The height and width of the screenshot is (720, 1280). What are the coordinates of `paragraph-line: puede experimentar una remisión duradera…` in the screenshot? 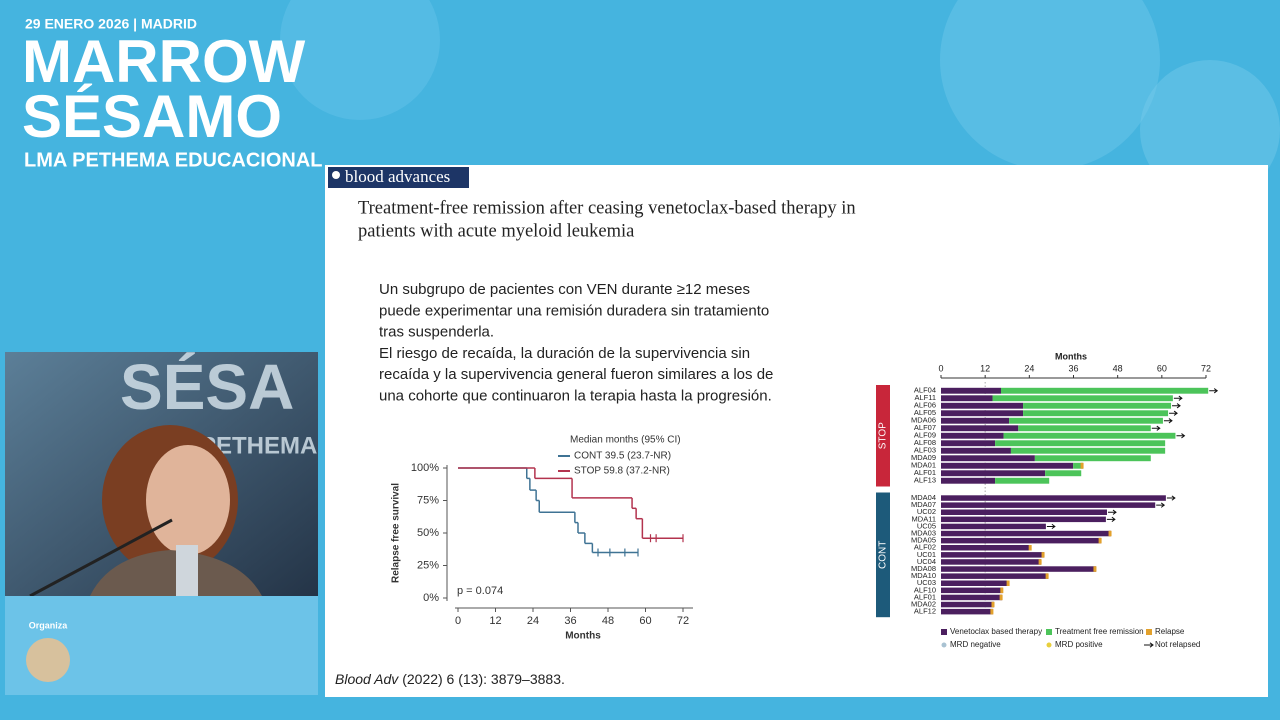 It's located at (574, 310).